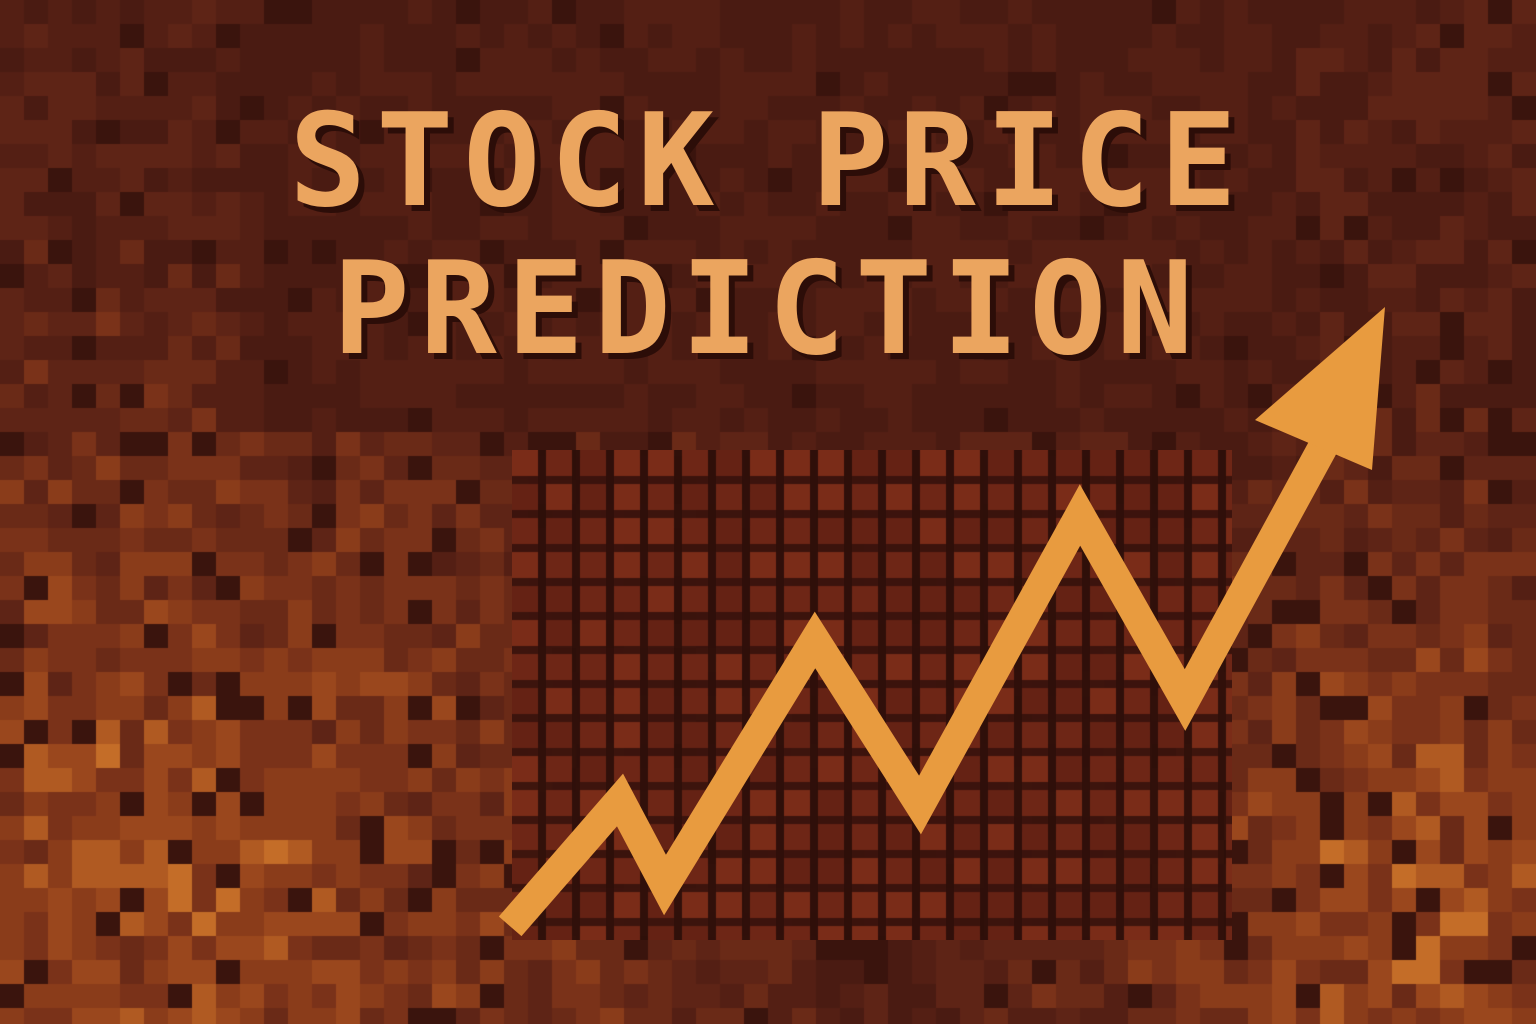 This screenshot has width=1536, height=1024. Describe the element at coordinates (768, 309) in the screenshot. I see `title-line-2: PREDICTION` at that location.